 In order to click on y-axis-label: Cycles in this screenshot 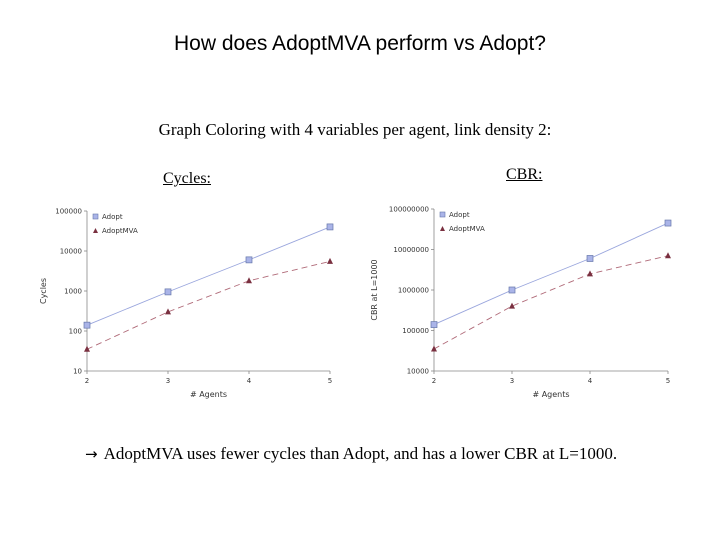, I will do `click(43, 291)`.